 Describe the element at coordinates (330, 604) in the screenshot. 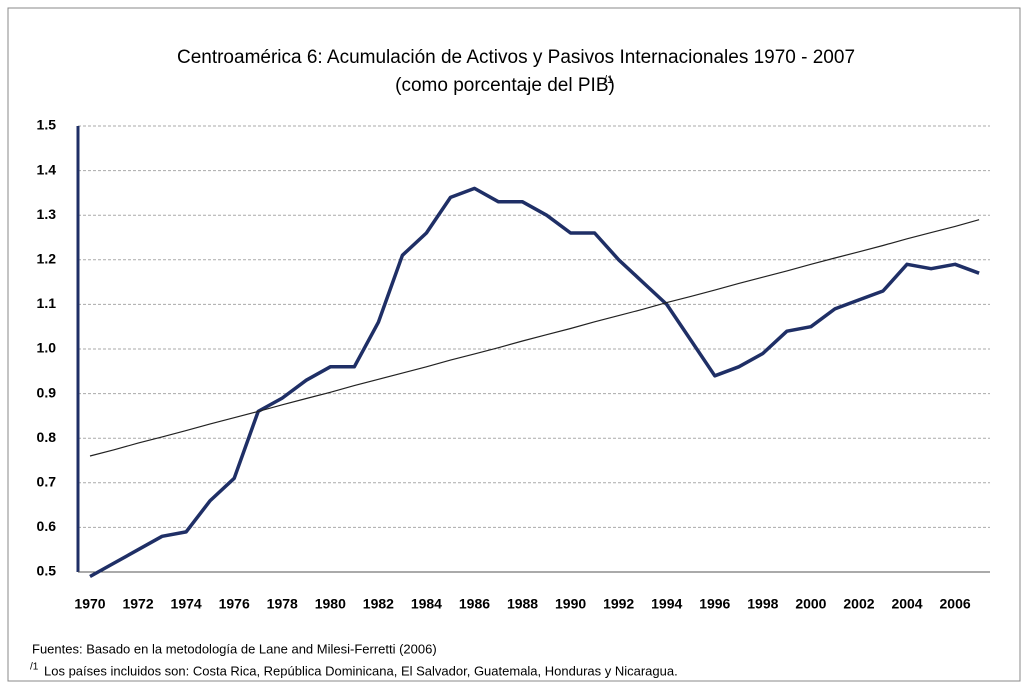

I see `x-tick-label: 1980` at that location.